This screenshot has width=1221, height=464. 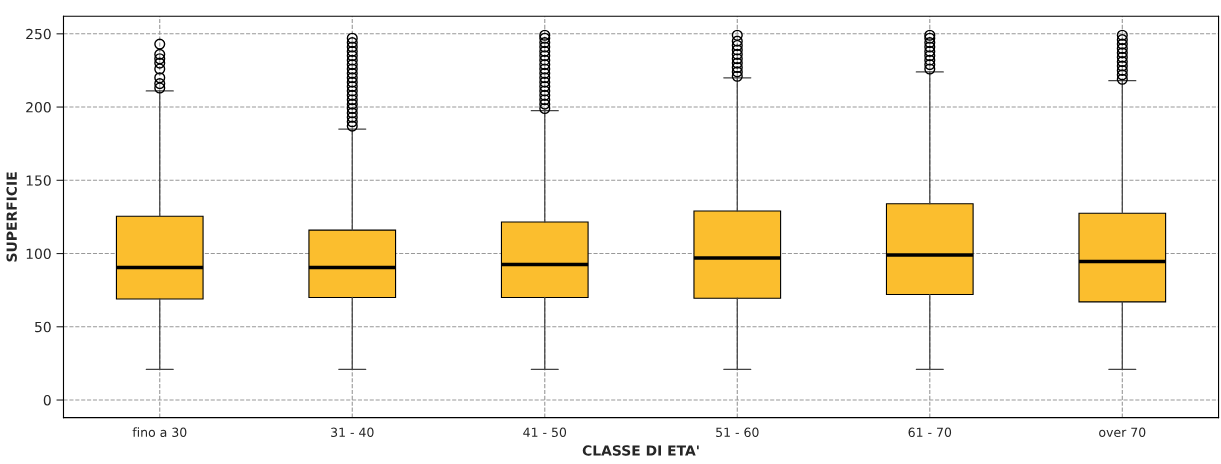 What do you see at coordinates (47, 400) in the screenshot?
I see `y-tick-label: 0` at bounding box center [47, 400].